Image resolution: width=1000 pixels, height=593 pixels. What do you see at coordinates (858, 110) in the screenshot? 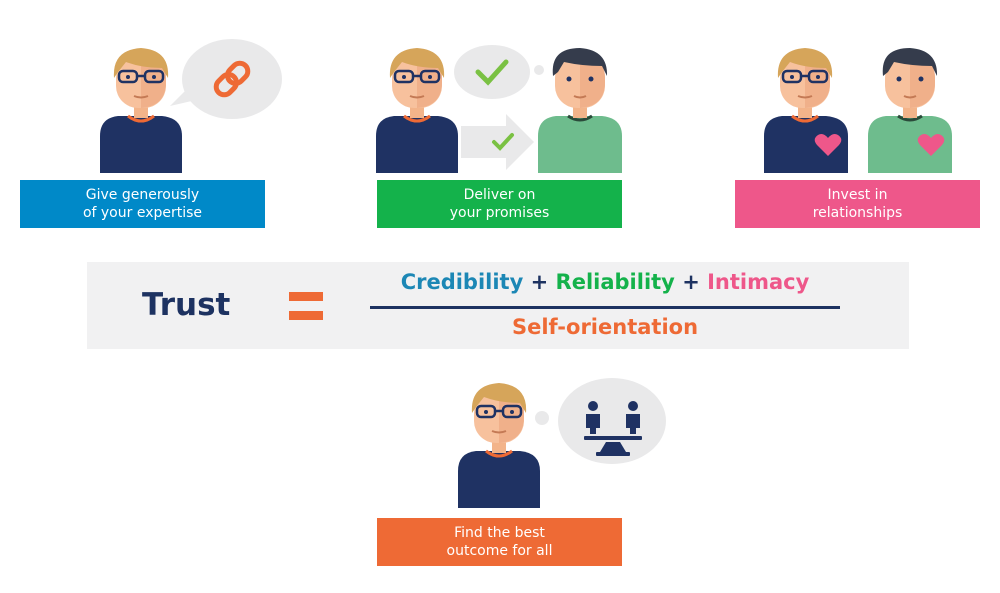
I see `relationship-figure` at bounding box center [858, 110].